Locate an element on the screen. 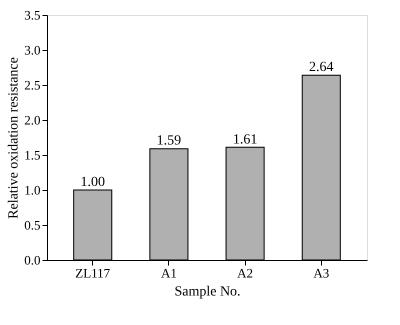 This screenshot has width=400, height=325. y-axis-title: Relative oxidation resistance is located at coordinates (14, 138).